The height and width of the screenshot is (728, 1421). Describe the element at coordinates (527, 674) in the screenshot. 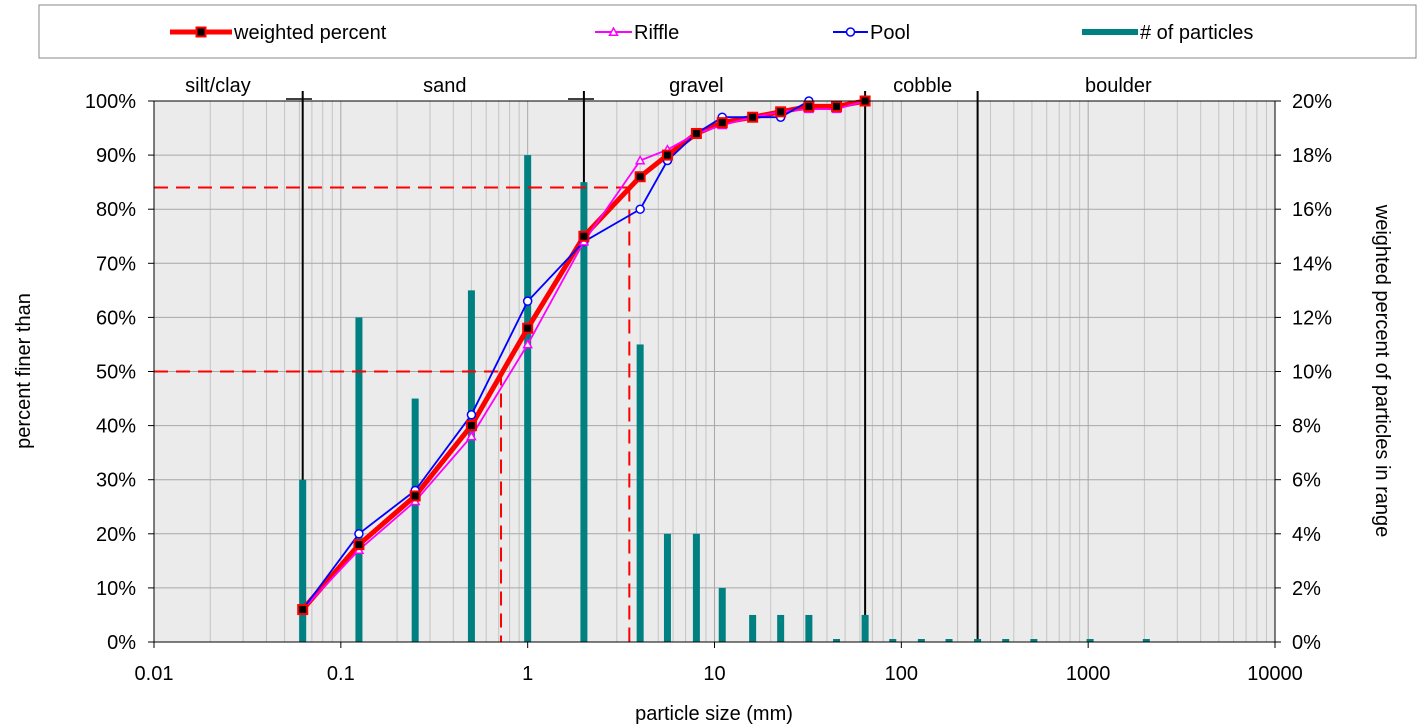

I see `x-tick-label: 1` at that location.